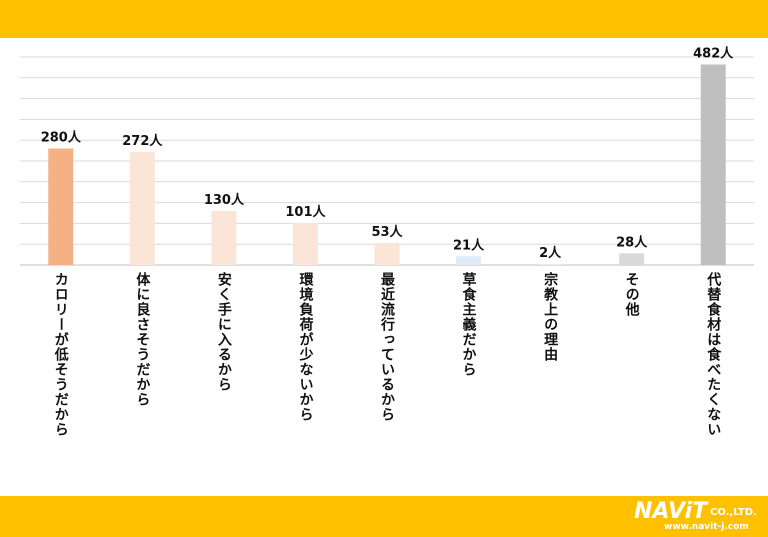 The height and width of the screenshot is (537, 768). I want to click on data-label: 2人, so click(550, 253).